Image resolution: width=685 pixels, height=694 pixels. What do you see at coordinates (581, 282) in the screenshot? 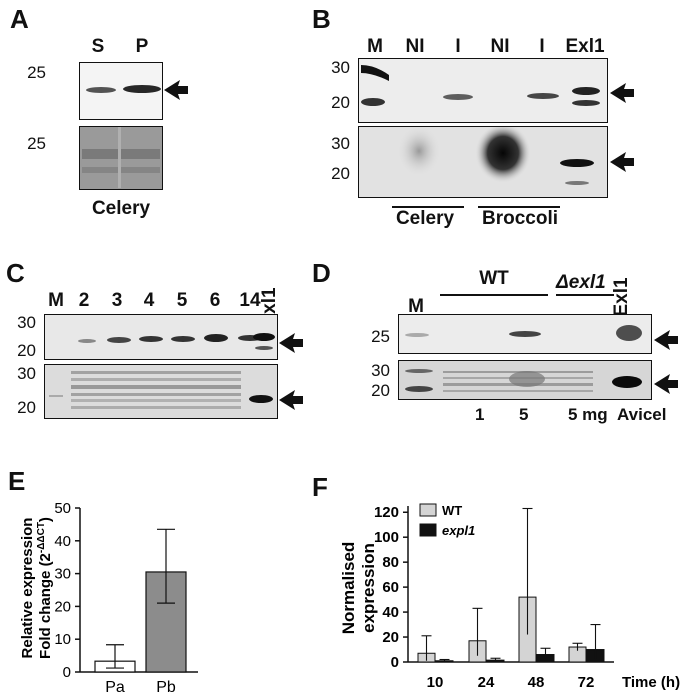
I see `lane-label-delta-exl1: Δexl1` at bounding box center [581, 282].